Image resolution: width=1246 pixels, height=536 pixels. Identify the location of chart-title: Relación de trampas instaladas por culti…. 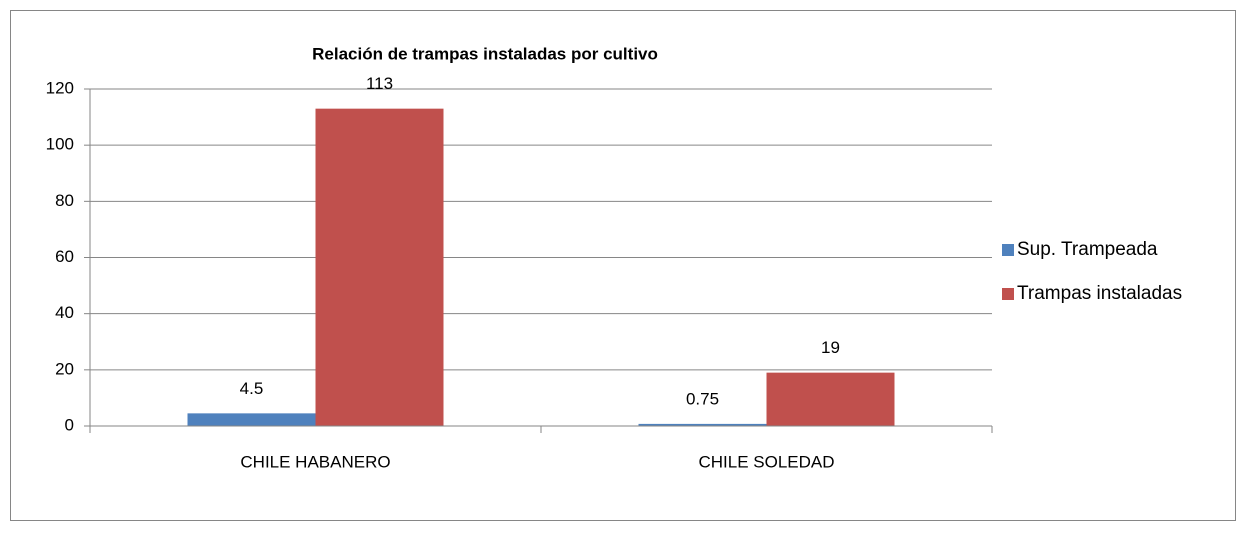
(485, 53).